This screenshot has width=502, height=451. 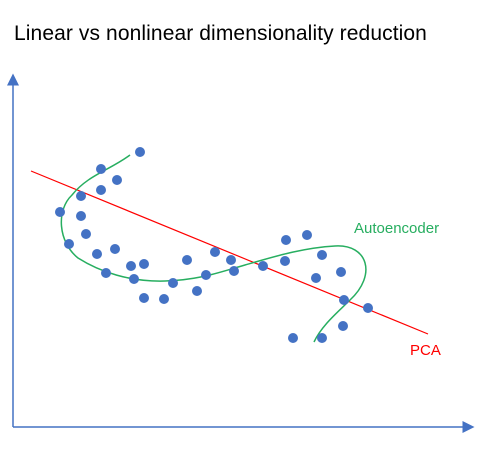 What do you see at coordinates (425, 350) in the screenshot?
I see `pca-label: PCA` at bounding box center [425, 350].